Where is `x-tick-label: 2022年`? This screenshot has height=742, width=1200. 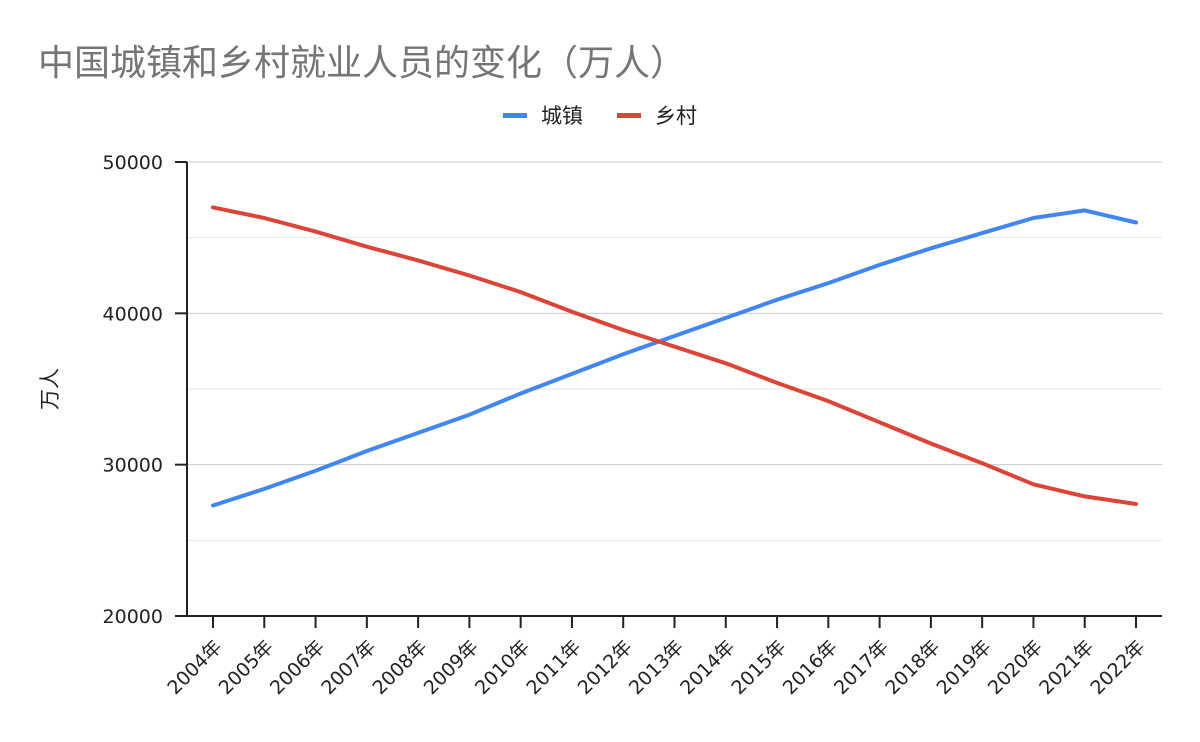 x-tick-label: 2022年 is located at coordinates (1117, 667).